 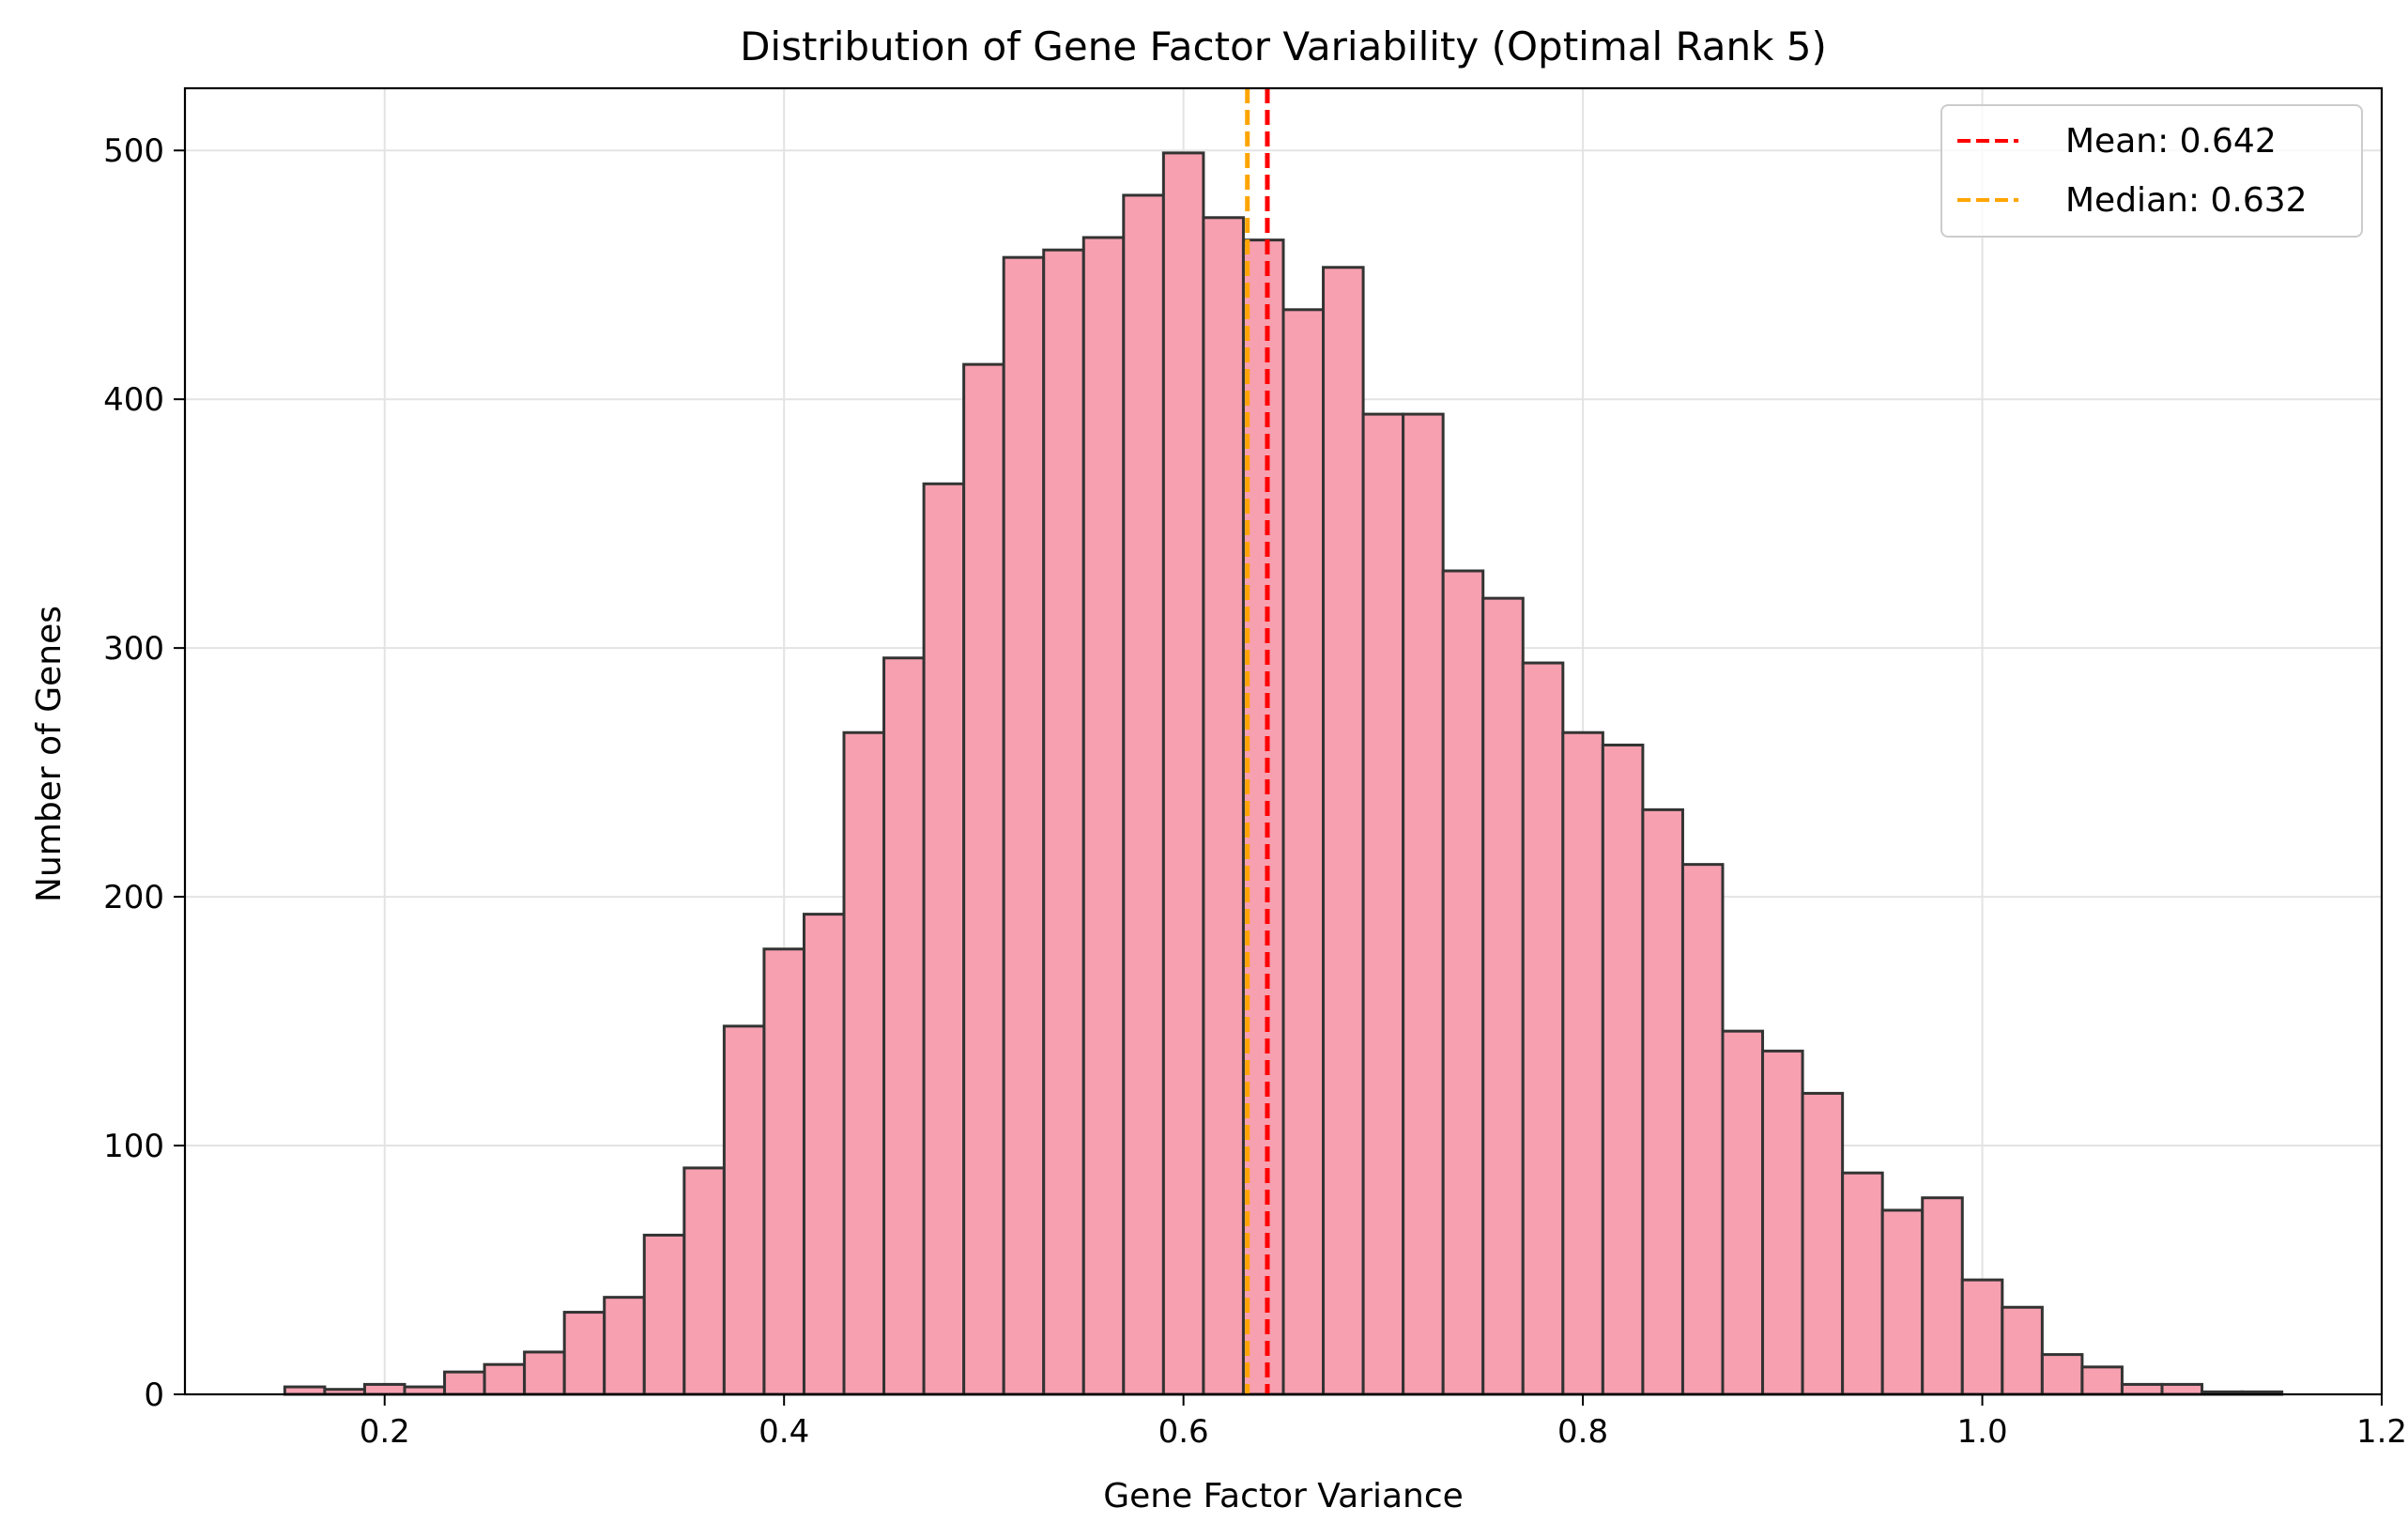 What do you see at coordinates (1284, 1496) in the screenshot?
I see `x-axis-label: Gene Factor Variance` at bounding box center [1284, 1496].